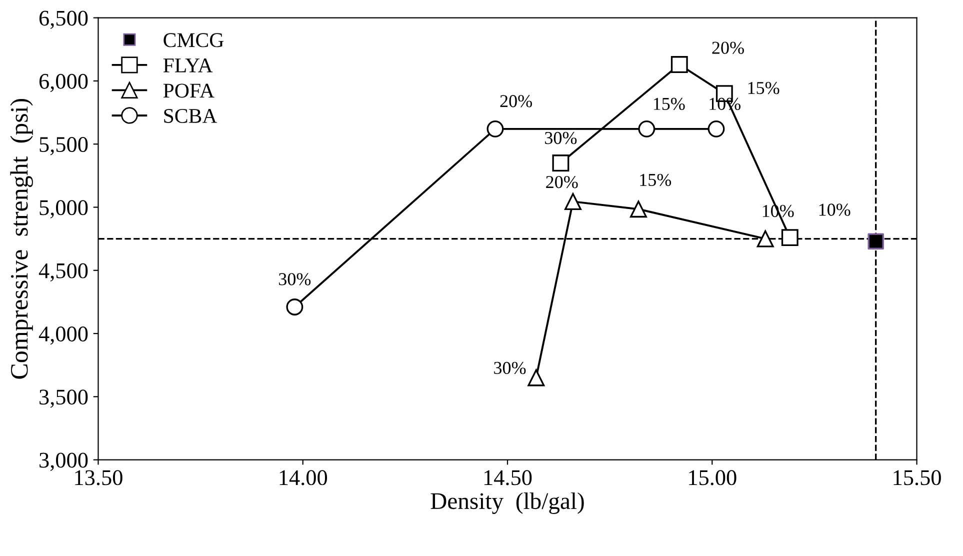 The width and height of the screenshot is (963, 556). I want to click on legend-label: POFA, so click(188, 91).